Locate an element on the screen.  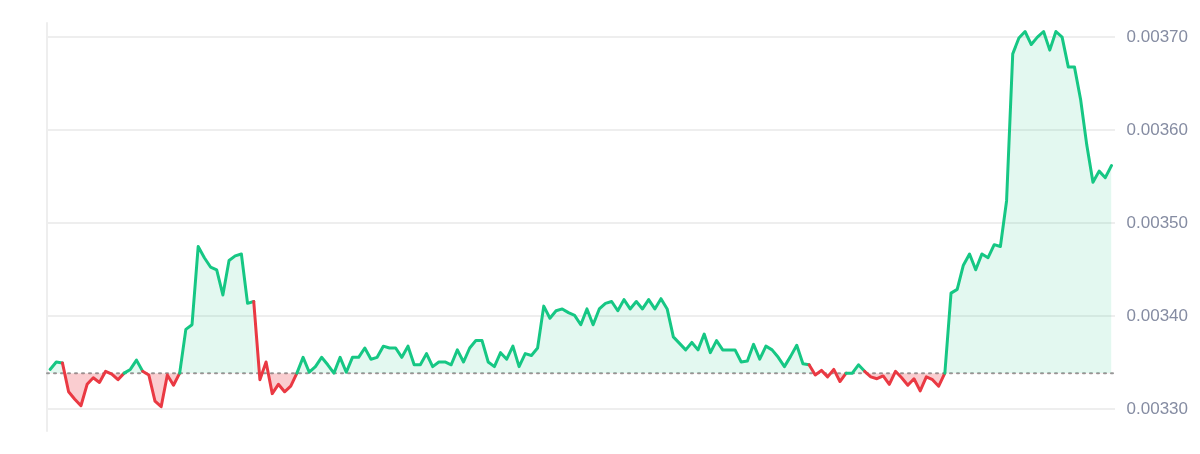
y-tick-label: 0.00360 is located at coordinates (1157, 129).